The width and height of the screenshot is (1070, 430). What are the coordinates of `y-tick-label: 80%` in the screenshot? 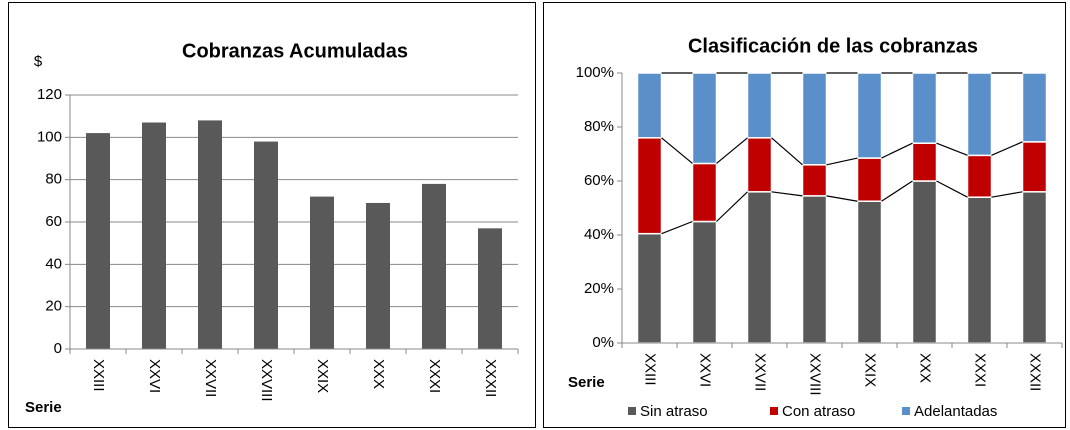 It's located at (599, 126).